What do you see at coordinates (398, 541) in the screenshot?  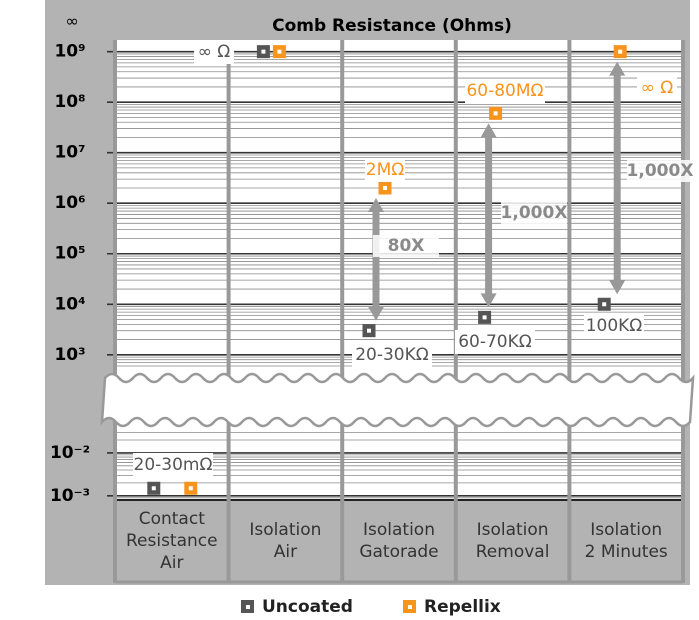 I see `x-tick-label: Isolation Gatorade` at bounding box center [398, 541].